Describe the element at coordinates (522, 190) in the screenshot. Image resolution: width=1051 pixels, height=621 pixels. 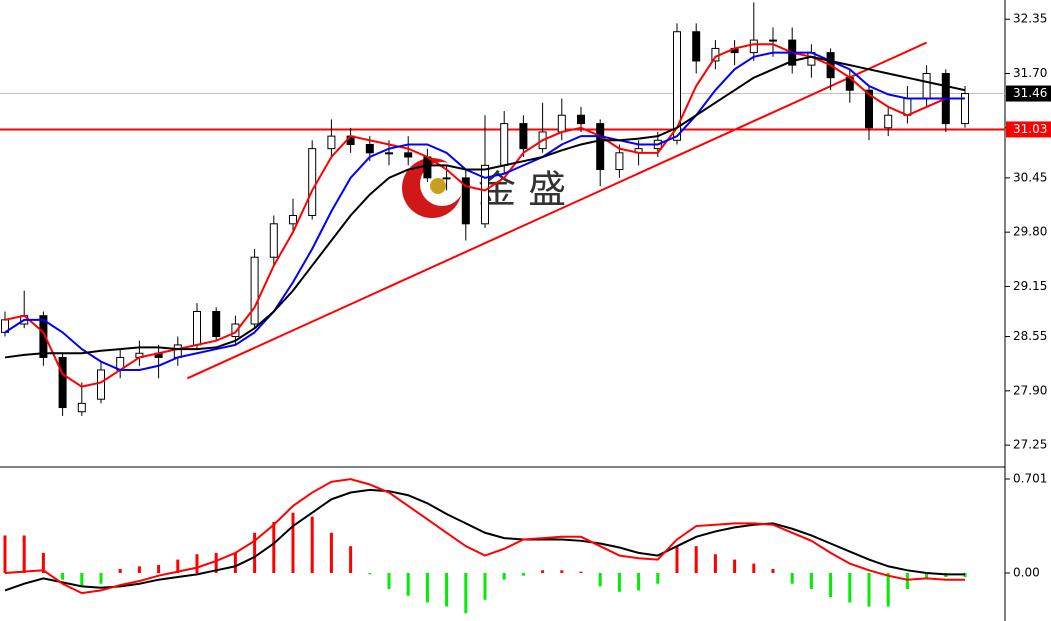
I see `watermark: 金 盛` at that location.